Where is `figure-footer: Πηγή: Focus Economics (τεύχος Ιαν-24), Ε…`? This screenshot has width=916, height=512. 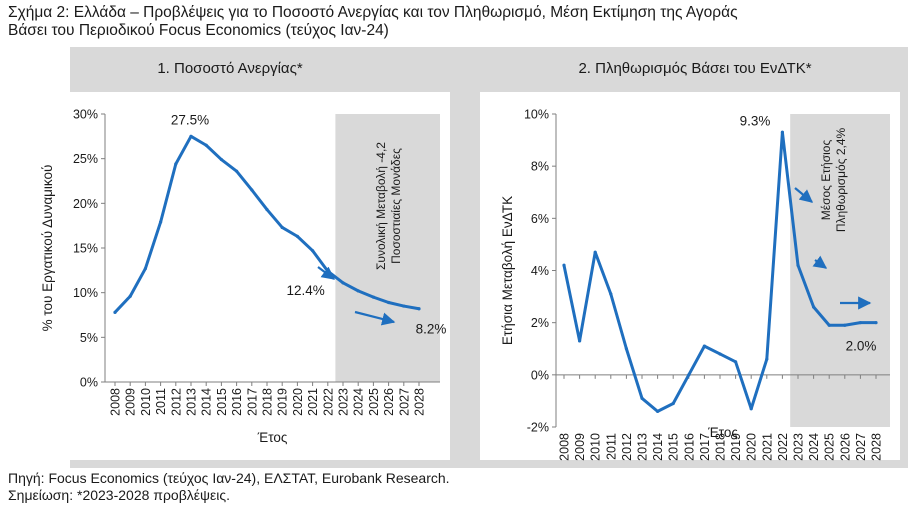 figure-footer: Πηγή: Focus Economics (τεύχος Ιαν-24), Ε… is located at coordinates (229, 487).